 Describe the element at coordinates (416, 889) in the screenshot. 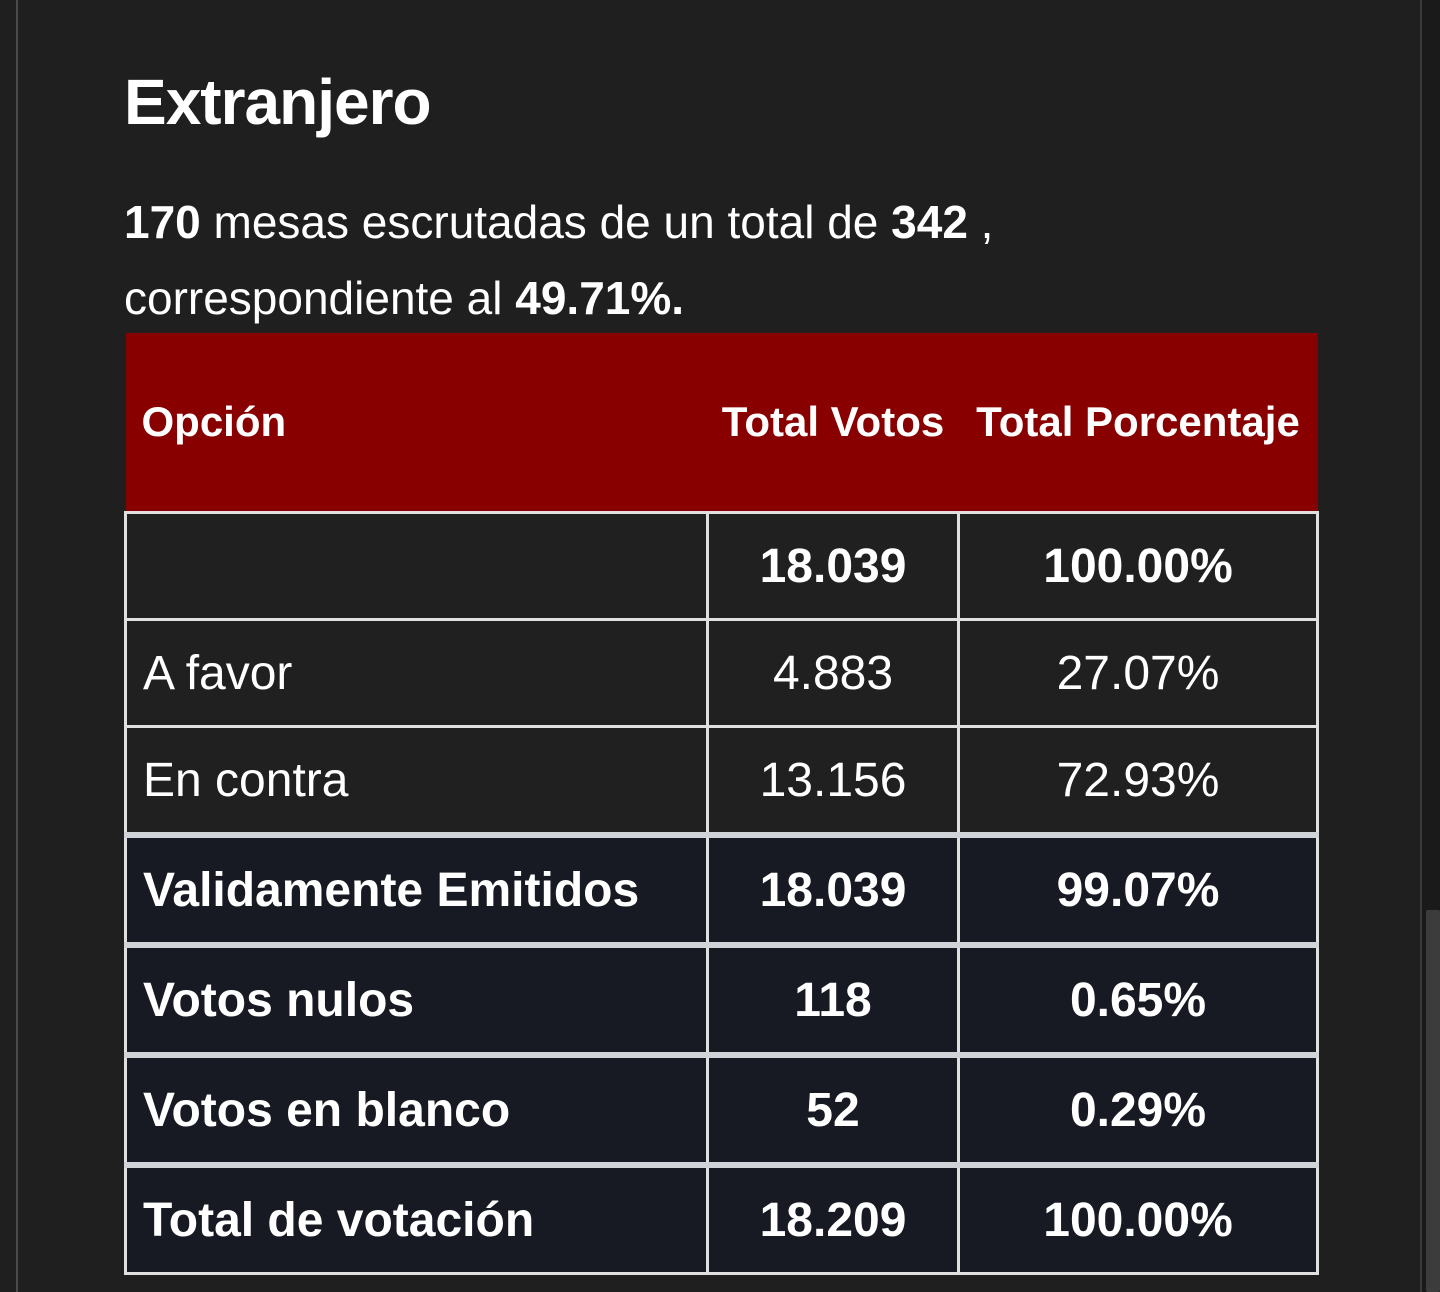

I see `stat-opcion: Validamente Emitidos` at that location.